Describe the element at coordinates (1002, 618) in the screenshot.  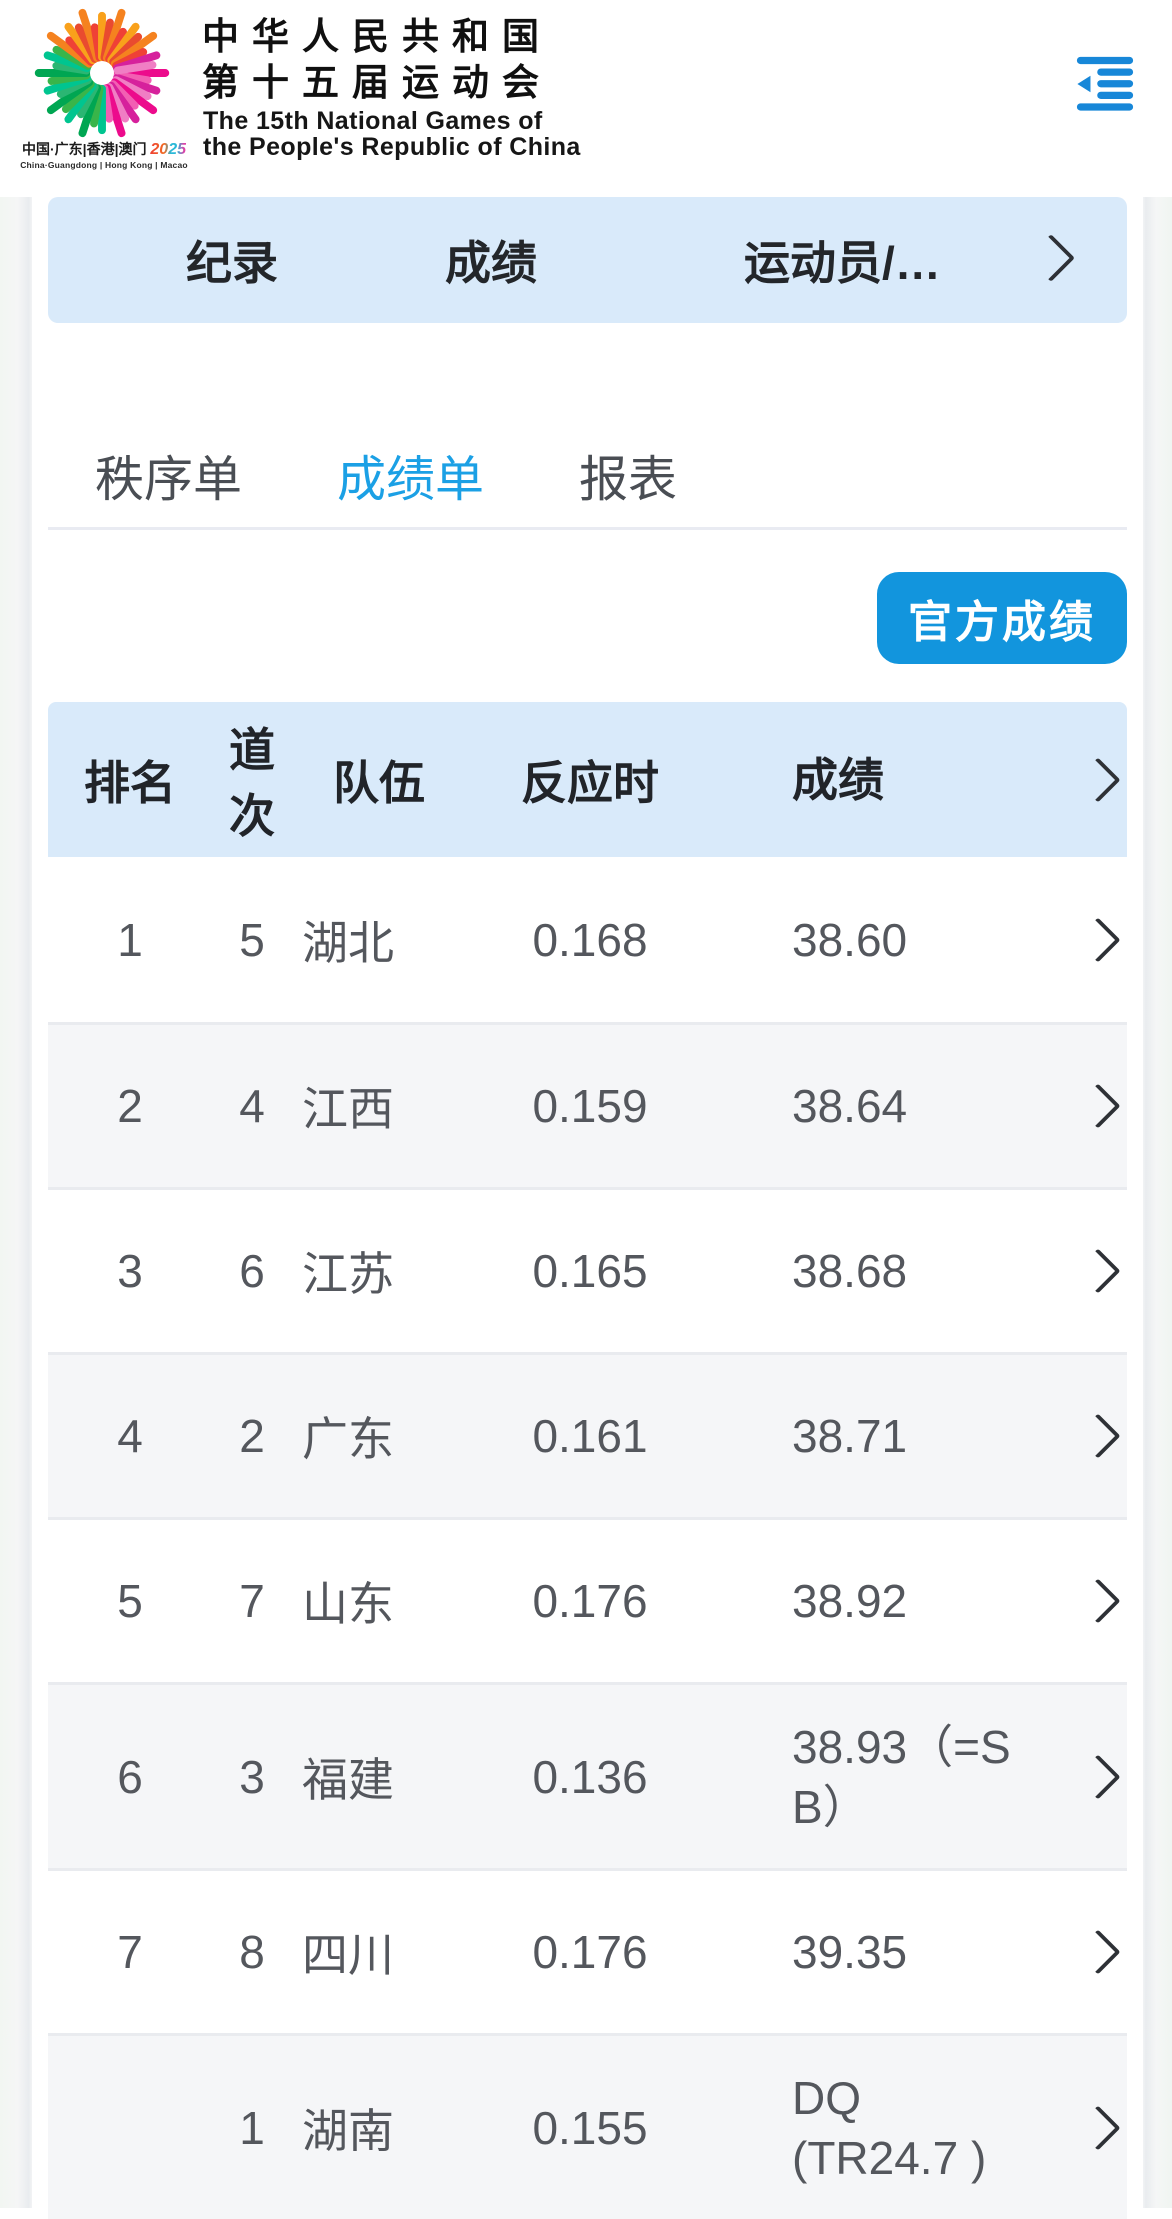
I see `official-results-button: 官方成绩` at that location.